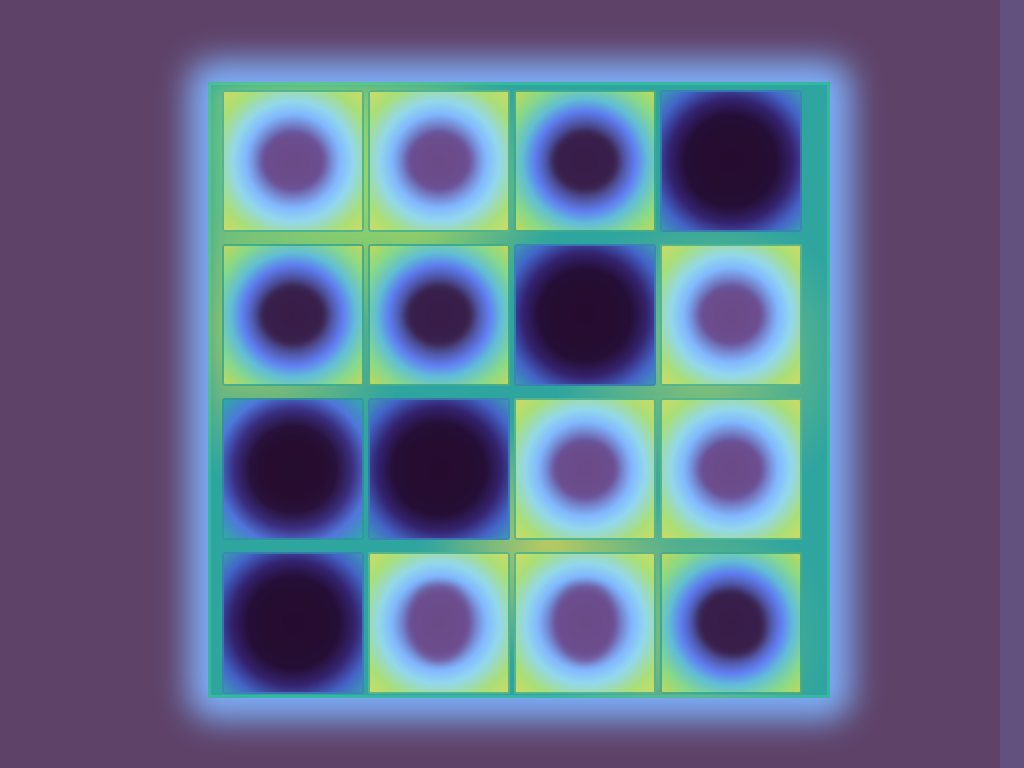 The image size is (1024, 768). I want to click on right-edge-strip, so click(1012, 384).